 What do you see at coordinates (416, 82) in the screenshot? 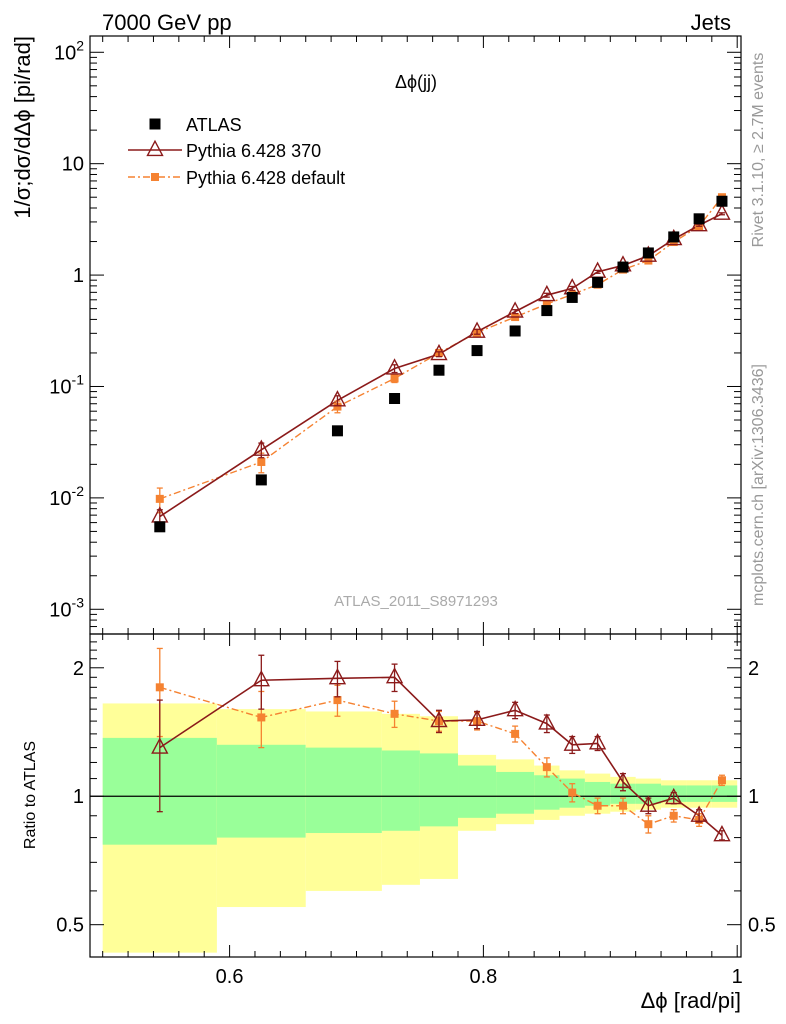
I see `plot-title: Δϕ(jj)` at bounding box center [416, 82].